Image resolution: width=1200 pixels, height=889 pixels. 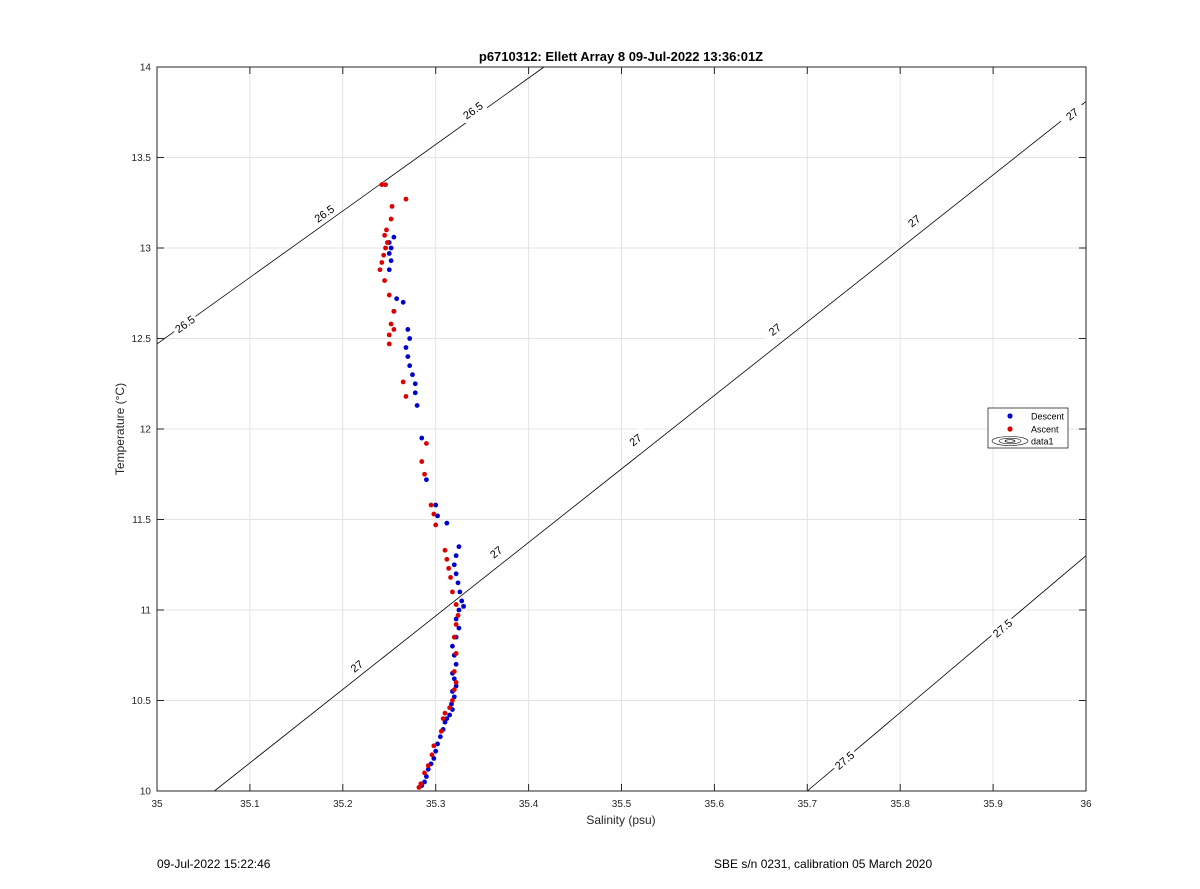 What do you see at coordinates (250, 804) in the screenshot?
I see `x-tick-label: 35.1` at bounding box center [250, 804].